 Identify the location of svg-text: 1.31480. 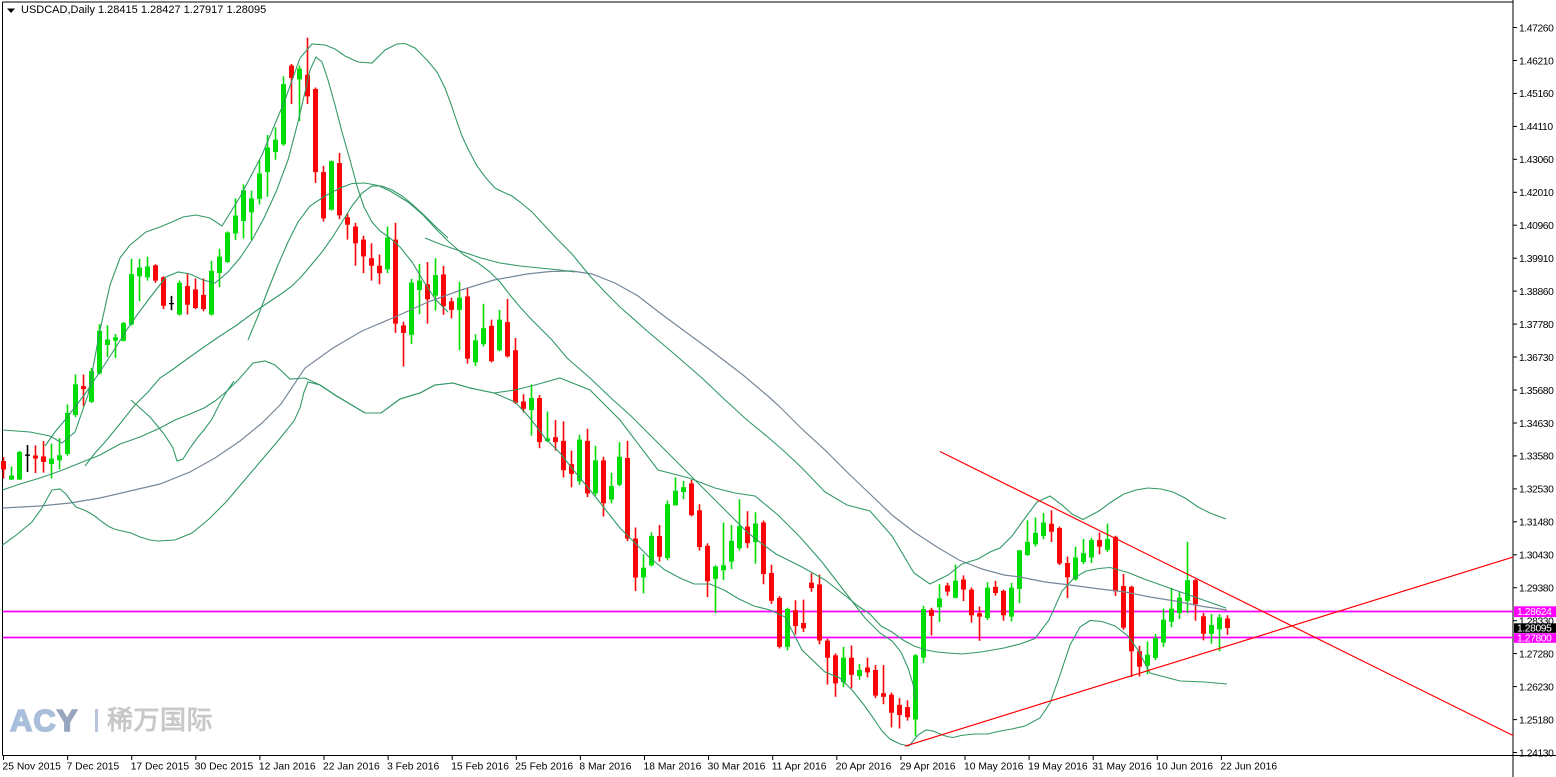
(1536, 523).